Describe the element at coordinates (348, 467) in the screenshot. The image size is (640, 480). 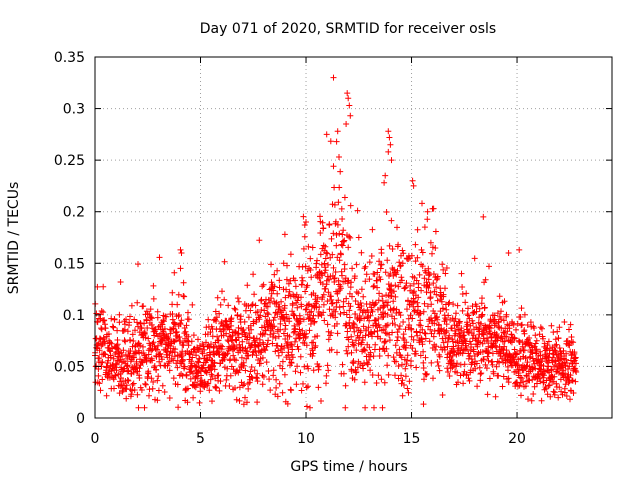
I see `x-axis-title: GPS time / hours` at that location.